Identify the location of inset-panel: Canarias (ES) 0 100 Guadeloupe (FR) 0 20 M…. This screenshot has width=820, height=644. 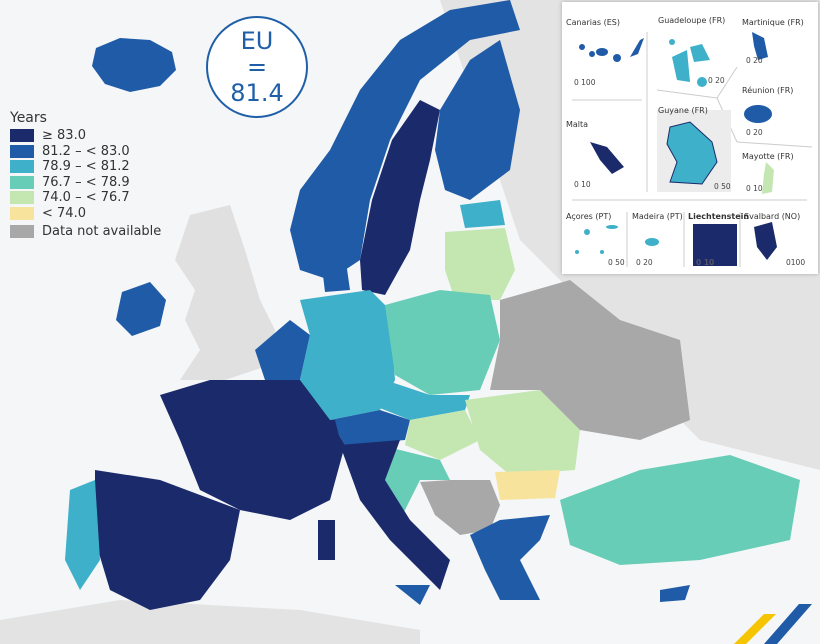
(690, 138).